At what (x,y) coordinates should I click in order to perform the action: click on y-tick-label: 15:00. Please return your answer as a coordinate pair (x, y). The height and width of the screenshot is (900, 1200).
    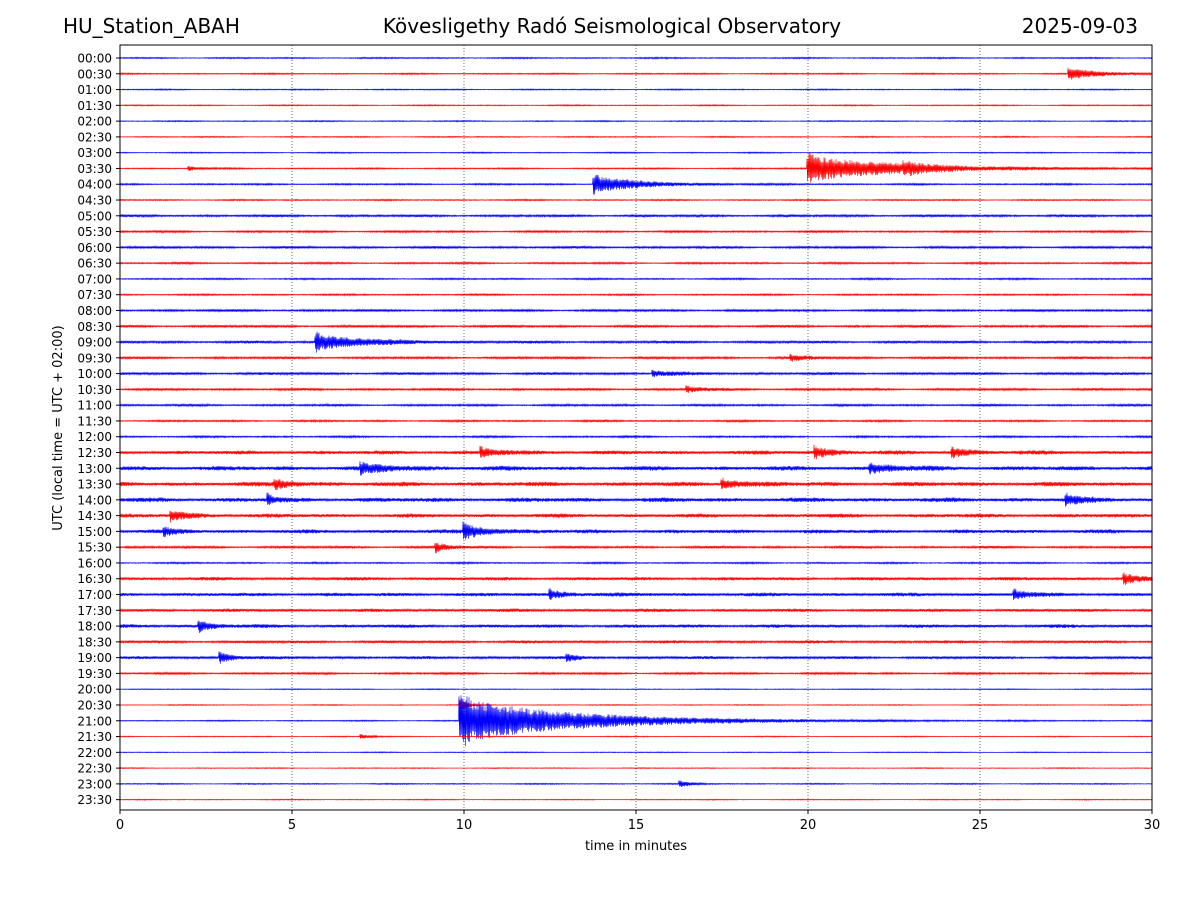
    Looking at the image, I should click on (94, 532).